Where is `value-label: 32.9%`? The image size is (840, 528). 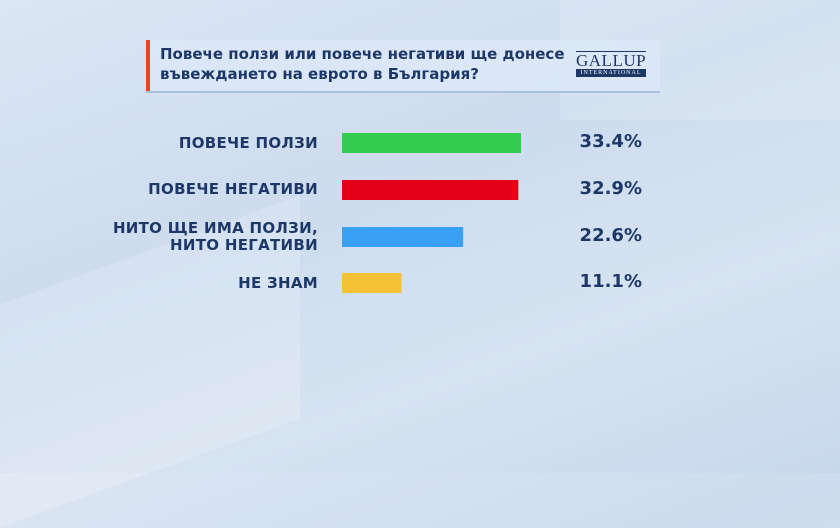
value-label: 32.9% is located at coordinates (610, 188).